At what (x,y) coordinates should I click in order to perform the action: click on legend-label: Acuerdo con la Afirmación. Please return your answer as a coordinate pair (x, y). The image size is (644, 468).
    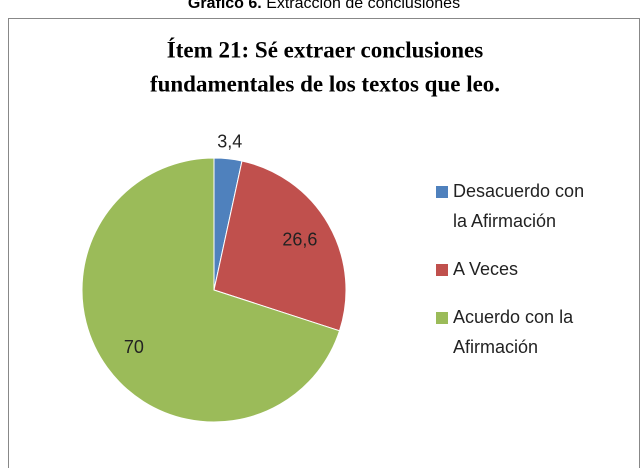
    Looking at the image, I should click on (515, 332).